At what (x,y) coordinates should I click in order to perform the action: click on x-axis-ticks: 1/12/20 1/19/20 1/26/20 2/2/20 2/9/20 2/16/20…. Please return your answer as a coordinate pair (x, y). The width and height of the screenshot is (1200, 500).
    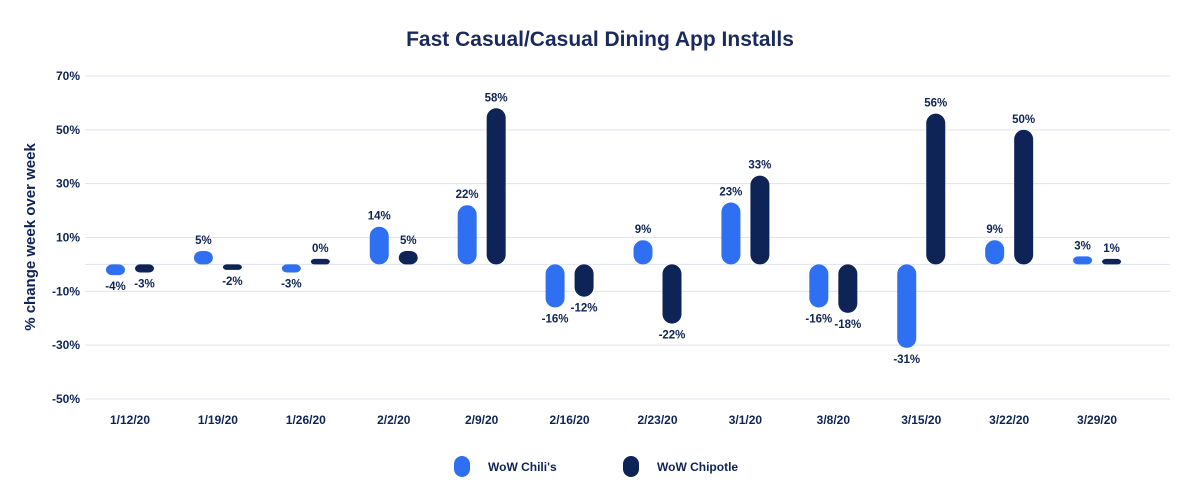
    Looking at the image, I should click on (613, 420).